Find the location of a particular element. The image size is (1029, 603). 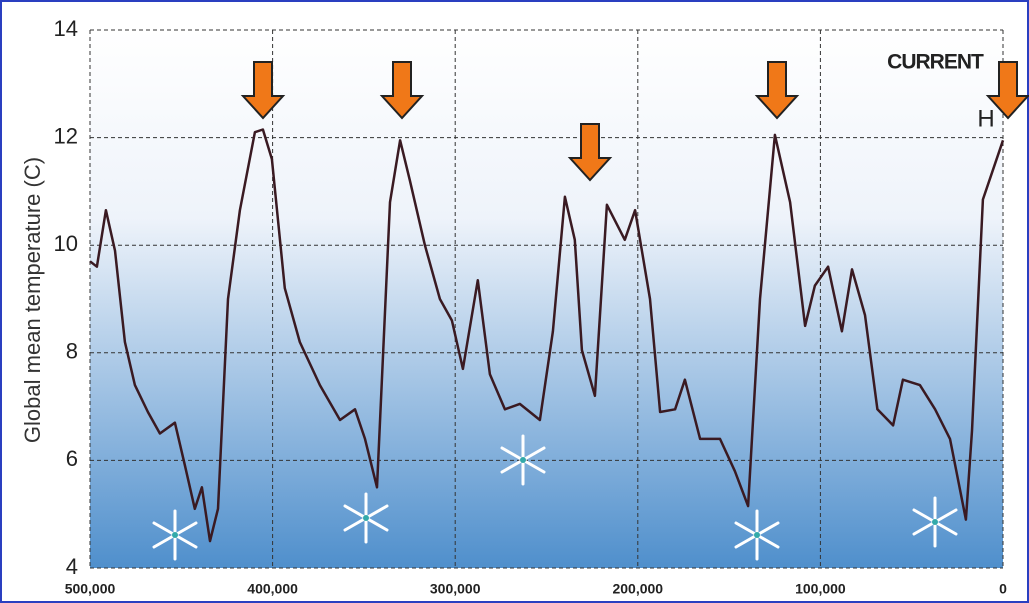

y-axis-label: Global mean temperature (C) is located at coordinates (32, 300).